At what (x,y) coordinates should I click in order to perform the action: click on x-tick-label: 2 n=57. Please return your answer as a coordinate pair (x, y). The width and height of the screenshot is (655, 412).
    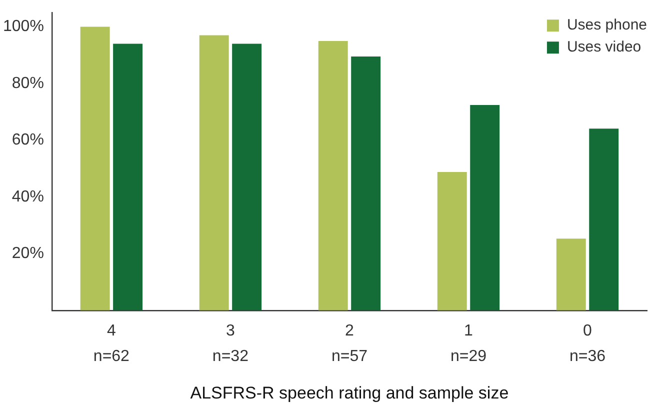
    Looking at the image, I should click on (349, 344).